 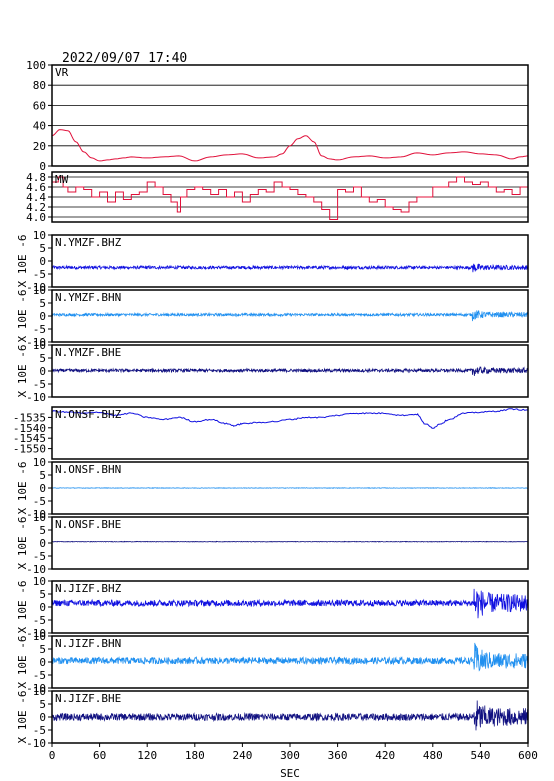 I want to click on panel-label: N.YMZF.BHZ, so click(x=88, y=242).